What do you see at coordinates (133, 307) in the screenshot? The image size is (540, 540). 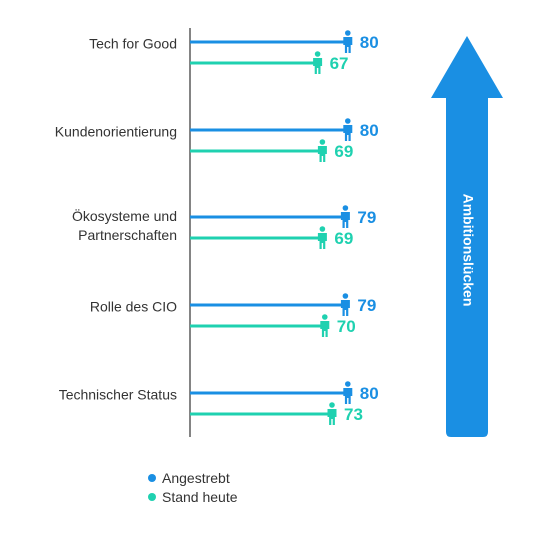 I see `category-label: Rolle des CIO` at bounding box center [133, 307].